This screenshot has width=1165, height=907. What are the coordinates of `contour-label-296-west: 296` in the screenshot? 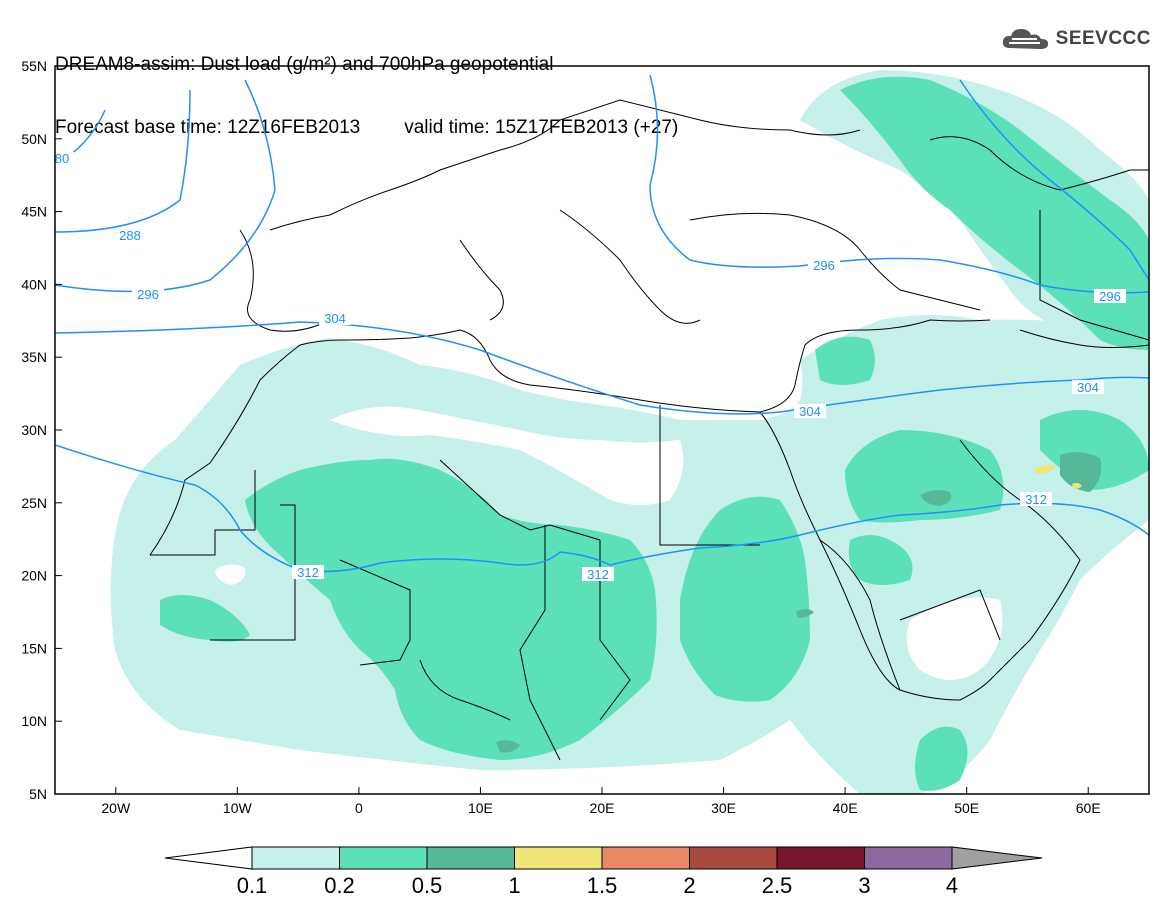 It's located at (148, 294).